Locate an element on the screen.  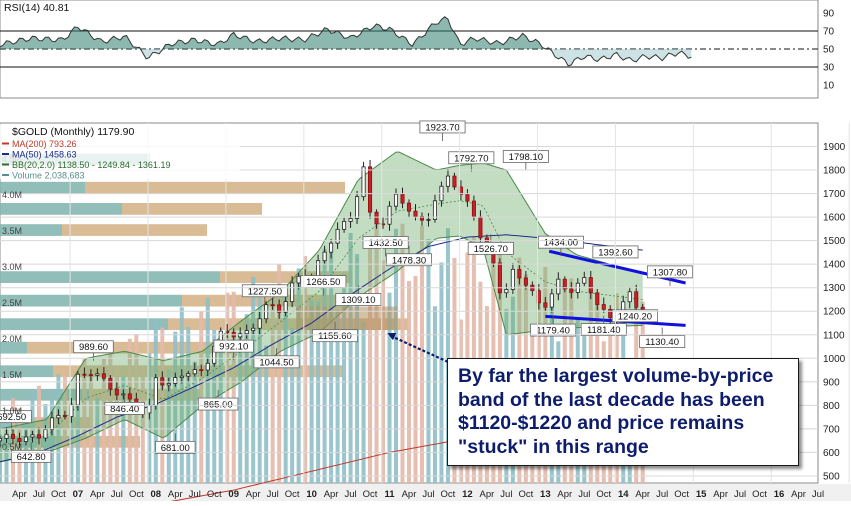
x-tick-label: 10 is located at coordinates (311, 494).